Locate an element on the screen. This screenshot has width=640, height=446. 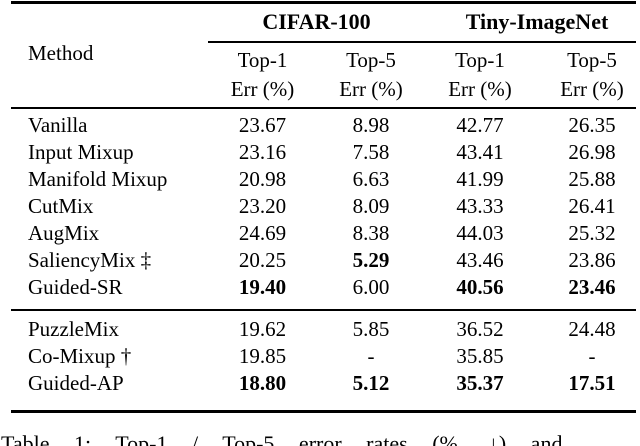
subheader-cifar-top1: Top-1 Err (%) is located at coordinates (262, 75).